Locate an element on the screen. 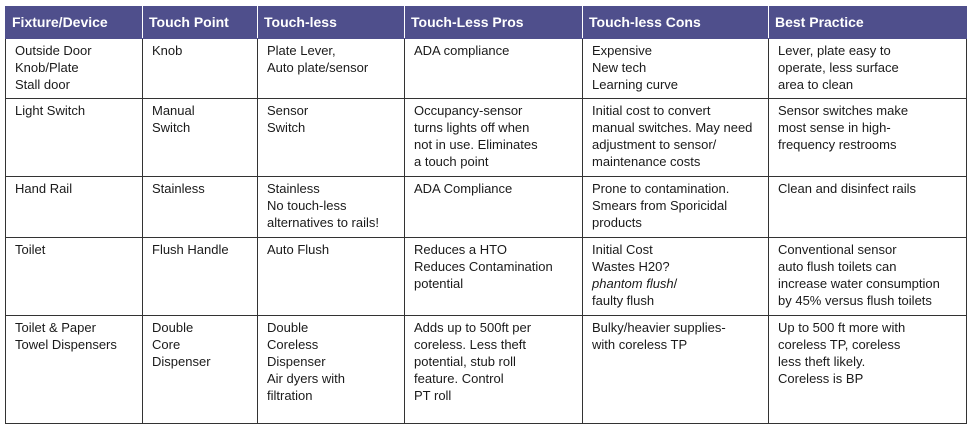 Image resolution: width=968 pixels, height=427 pixels. cell-touch-point: Double Core Dispenser is located at coordinates (200, 369).